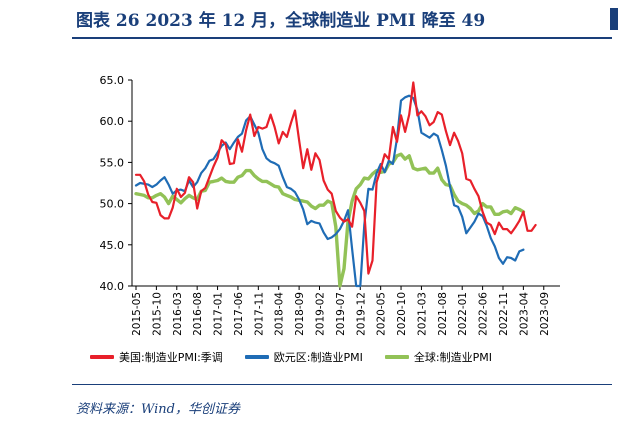  Describe the element at coordinates (157, 314) in the screenshot. I see `x-tick-label: 2015-10` at that location.